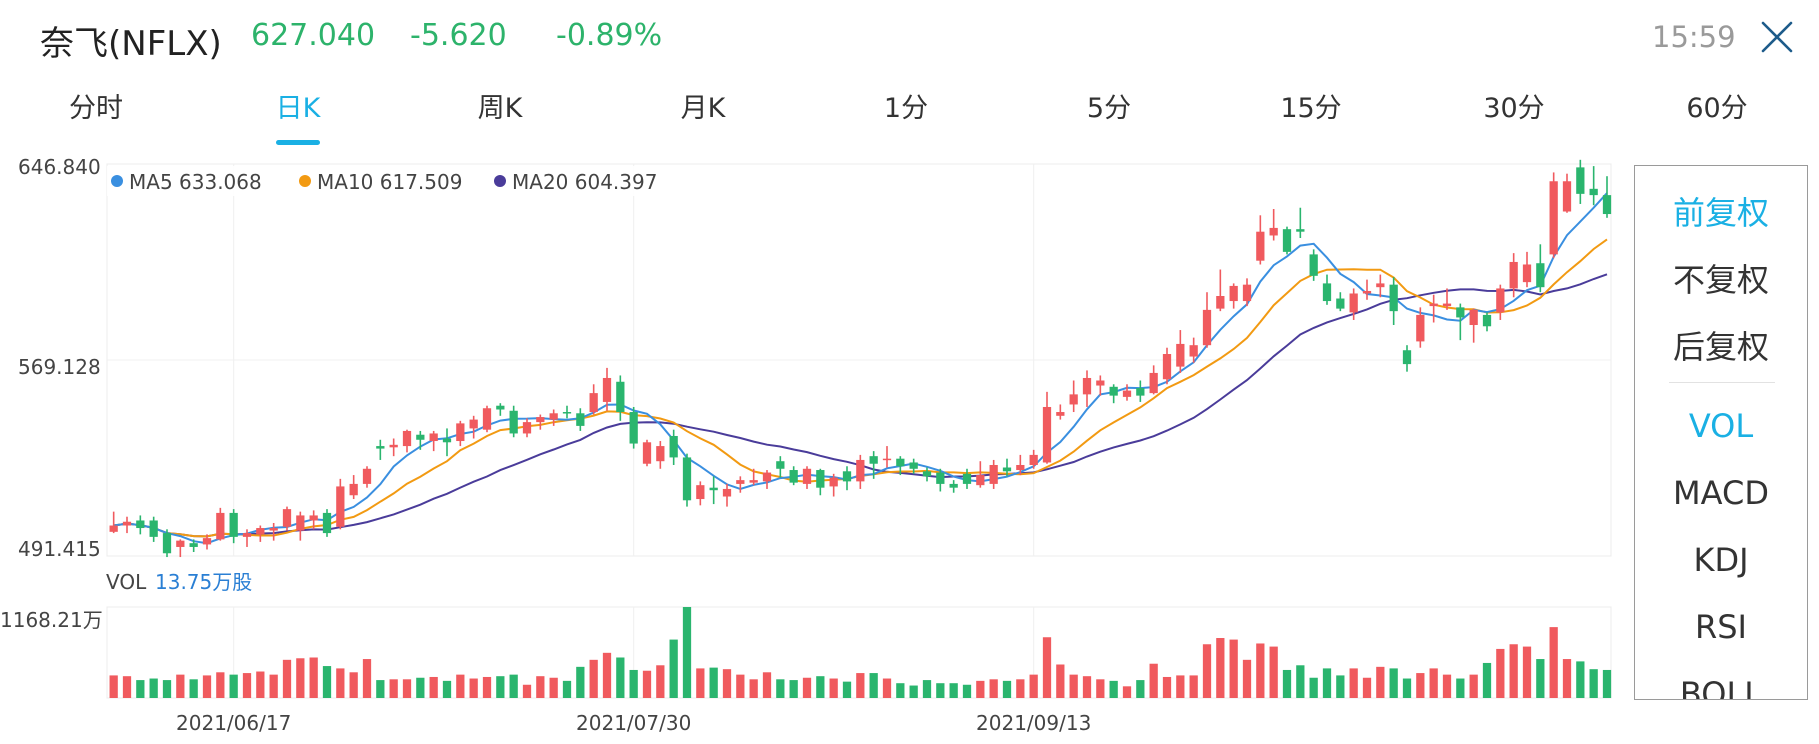  What do you see at coordinates (1514, 108) in the screenshot?
I see `tab-30min: 30分` at bounding box center [1514, 108].